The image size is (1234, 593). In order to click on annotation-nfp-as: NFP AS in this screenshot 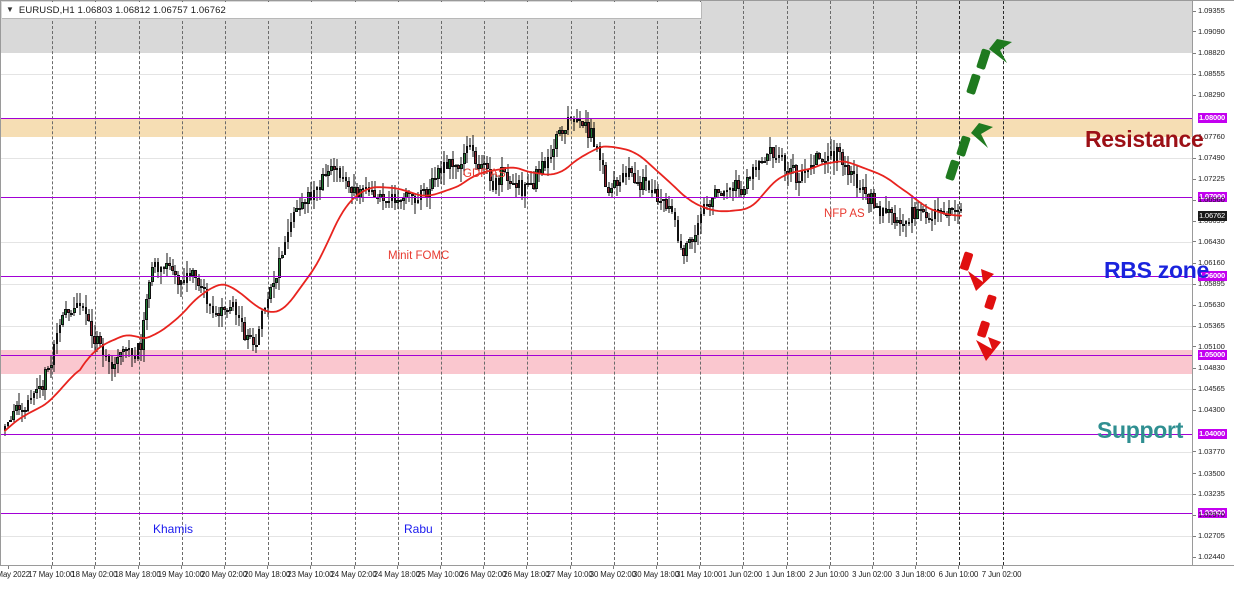, I will do `click(844, 214)`.